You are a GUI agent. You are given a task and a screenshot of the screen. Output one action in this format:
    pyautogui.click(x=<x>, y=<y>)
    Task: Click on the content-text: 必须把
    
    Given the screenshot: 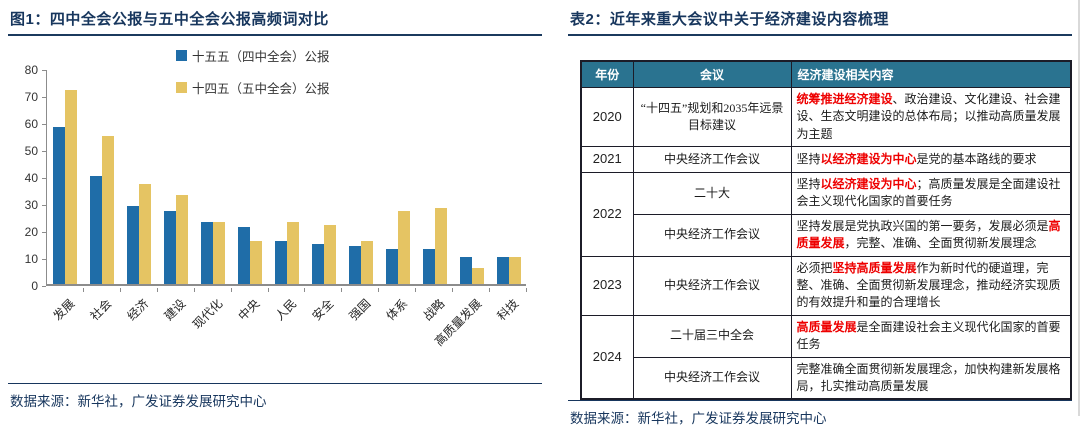 What is the action you would take?
    pyautogui.click(x=814, y=267)
    